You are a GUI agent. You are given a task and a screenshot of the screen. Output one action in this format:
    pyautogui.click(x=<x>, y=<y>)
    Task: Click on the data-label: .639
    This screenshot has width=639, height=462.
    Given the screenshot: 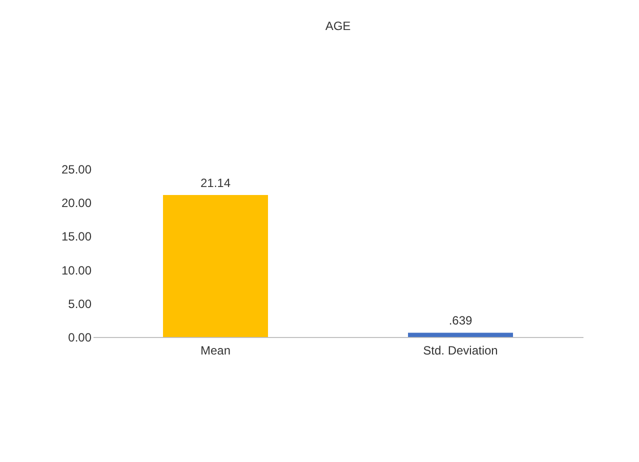 What is the action you would take?
    pyautogui.click(x=460, y=321)
    